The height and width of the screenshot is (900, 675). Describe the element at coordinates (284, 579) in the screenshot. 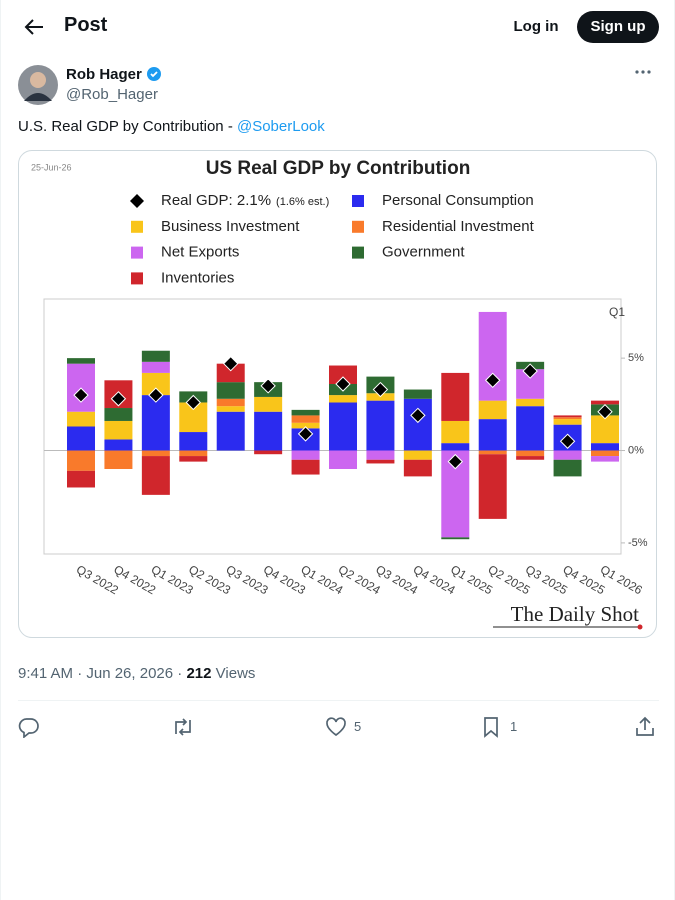

I see `x-tick-label: Q4 2023` at that location.